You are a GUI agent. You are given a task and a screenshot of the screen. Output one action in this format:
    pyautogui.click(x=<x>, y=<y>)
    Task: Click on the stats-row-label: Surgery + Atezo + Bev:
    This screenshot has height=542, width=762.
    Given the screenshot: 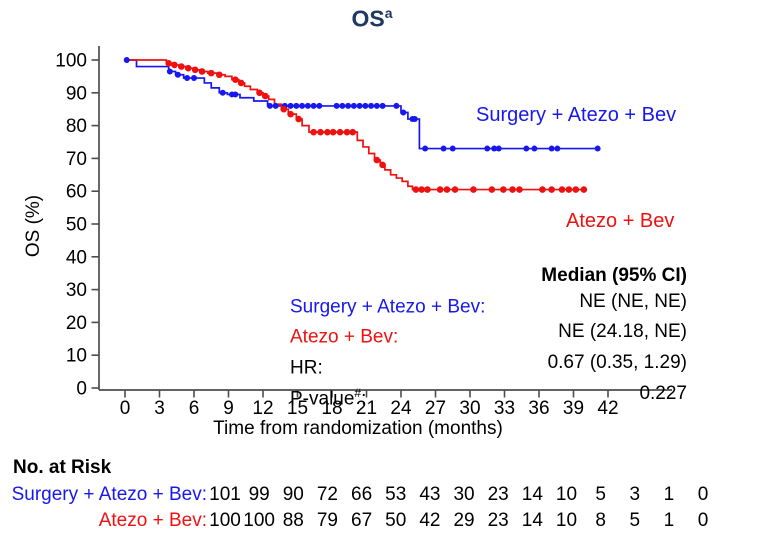 What is the action you would take?
    pyautogui.click(x=388, y=306)
    